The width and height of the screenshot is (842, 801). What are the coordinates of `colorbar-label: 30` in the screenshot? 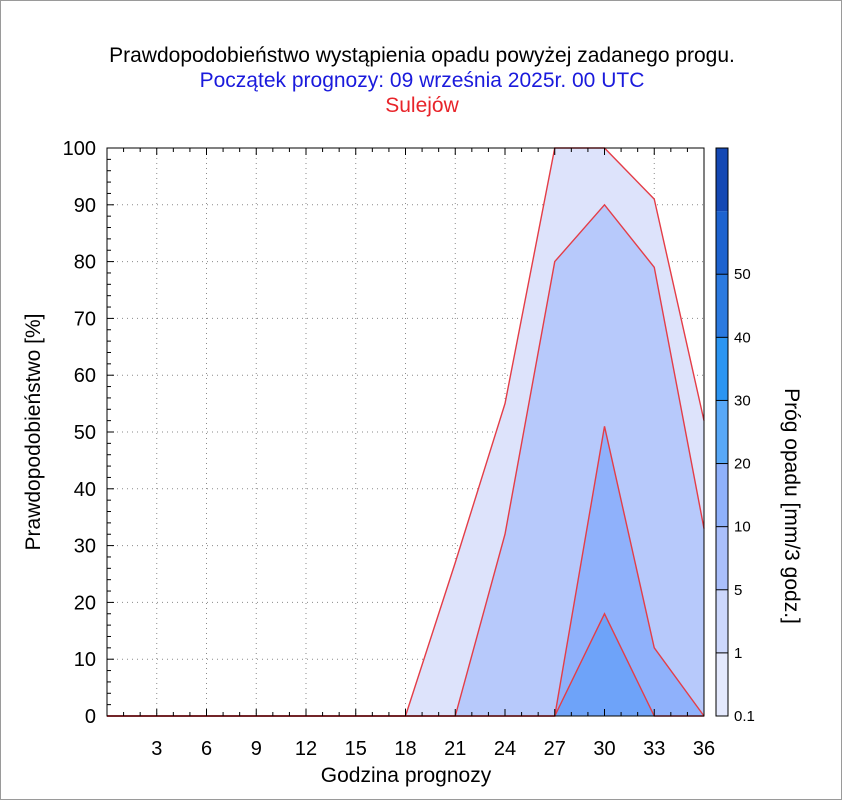 It's located at (742, 400).